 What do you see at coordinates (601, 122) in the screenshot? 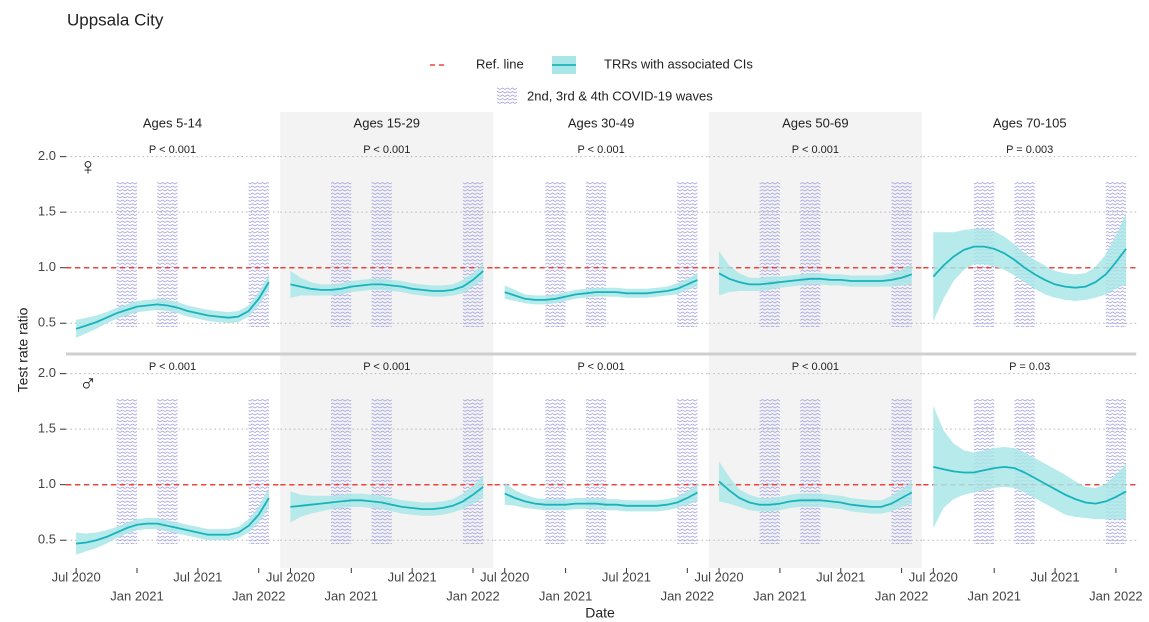
I see `column-header: Ages 30-49` at bounding box center [601, 122].